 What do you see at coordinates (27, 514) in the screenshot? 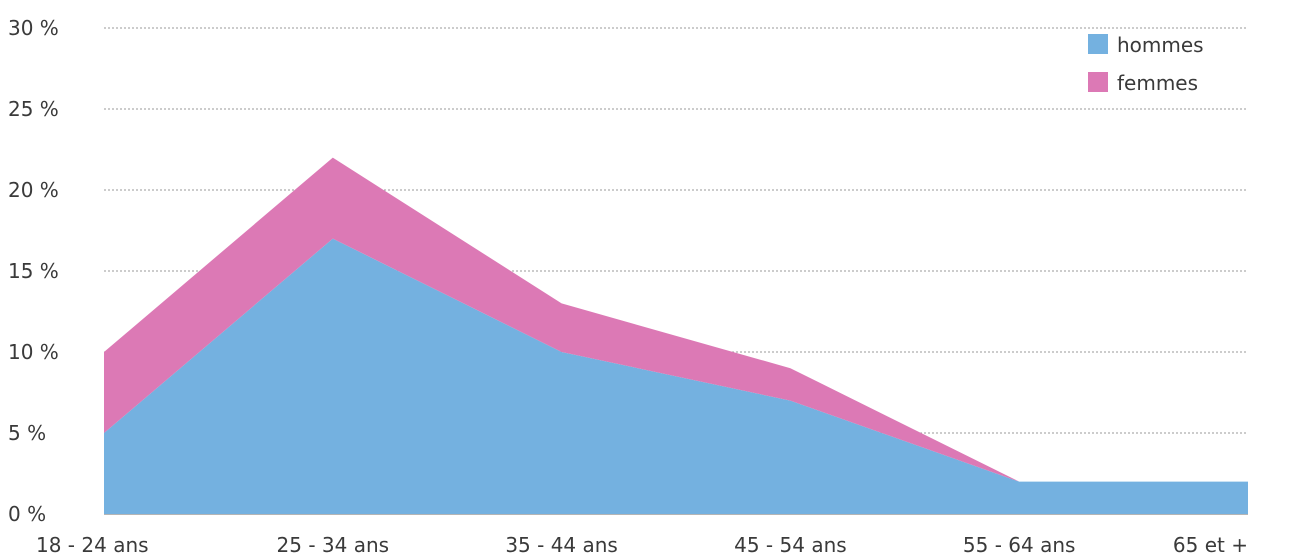
I see `y-tick-label: 0 %` at bounding box center [27, 514].